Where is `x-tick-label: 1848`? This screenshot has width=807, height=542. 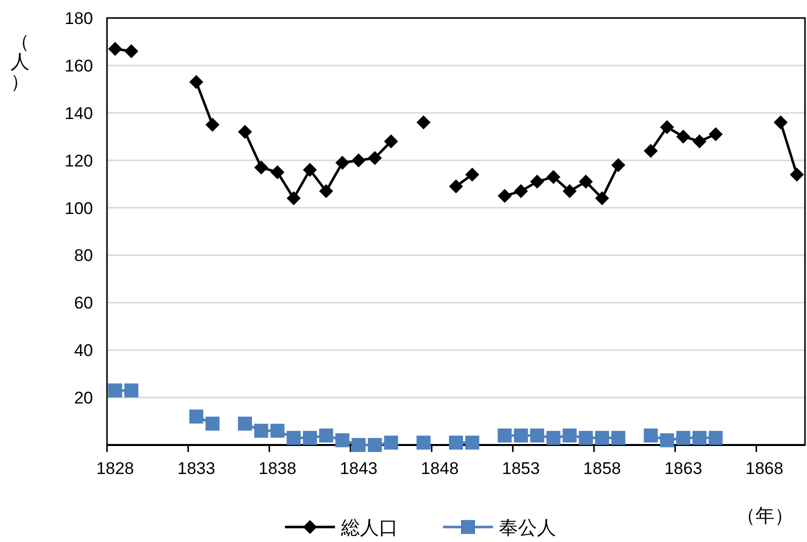
x-tick-label: 1848 is located at coordinates (439, 468).